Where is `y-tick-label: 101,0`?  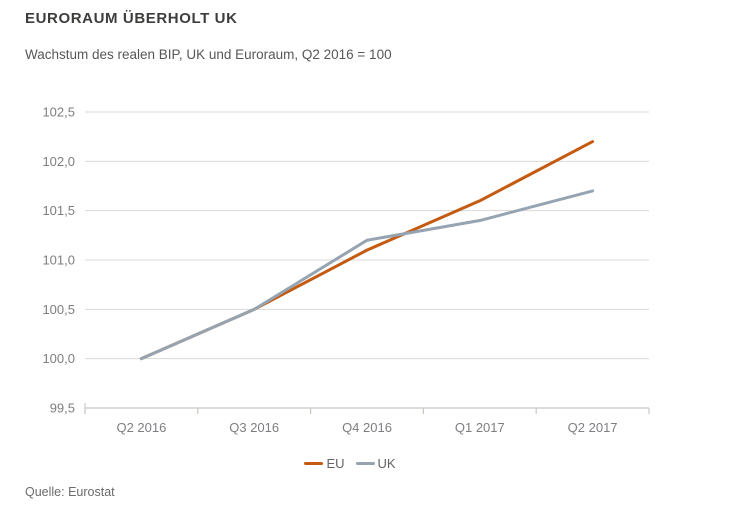
y-tick-label: 101,0 is located at coordinates (58, 260).